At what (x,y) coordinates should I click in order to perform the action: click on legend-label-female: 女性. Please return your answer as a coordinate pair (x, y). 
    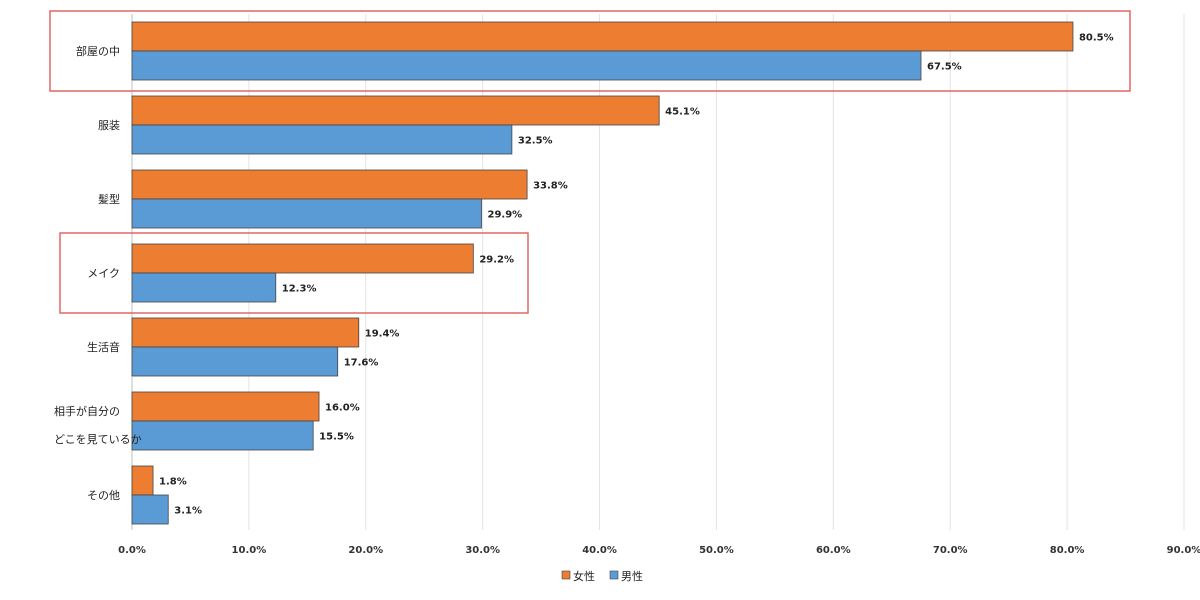
    Looking at the image, I should click on (584, 576).